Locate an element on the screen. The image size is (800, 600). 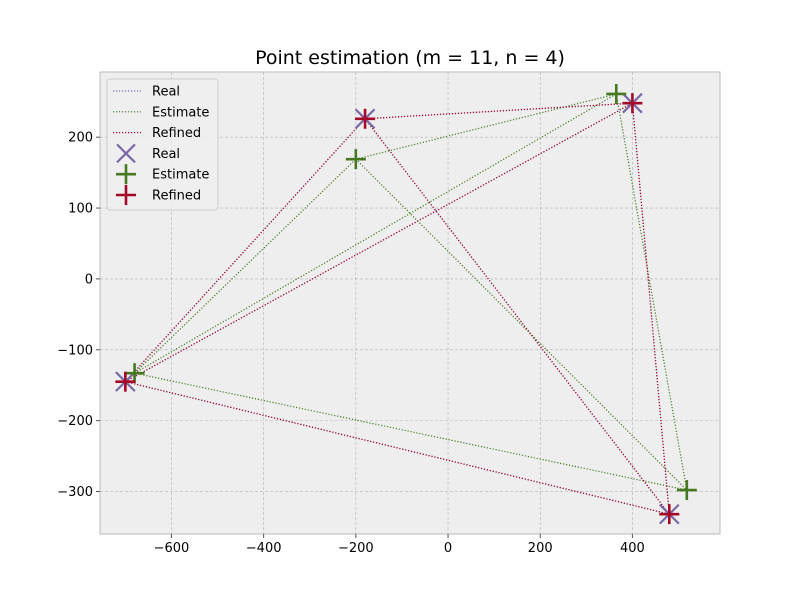
y-tick-label: 100 is located at coordinates (80, 209).